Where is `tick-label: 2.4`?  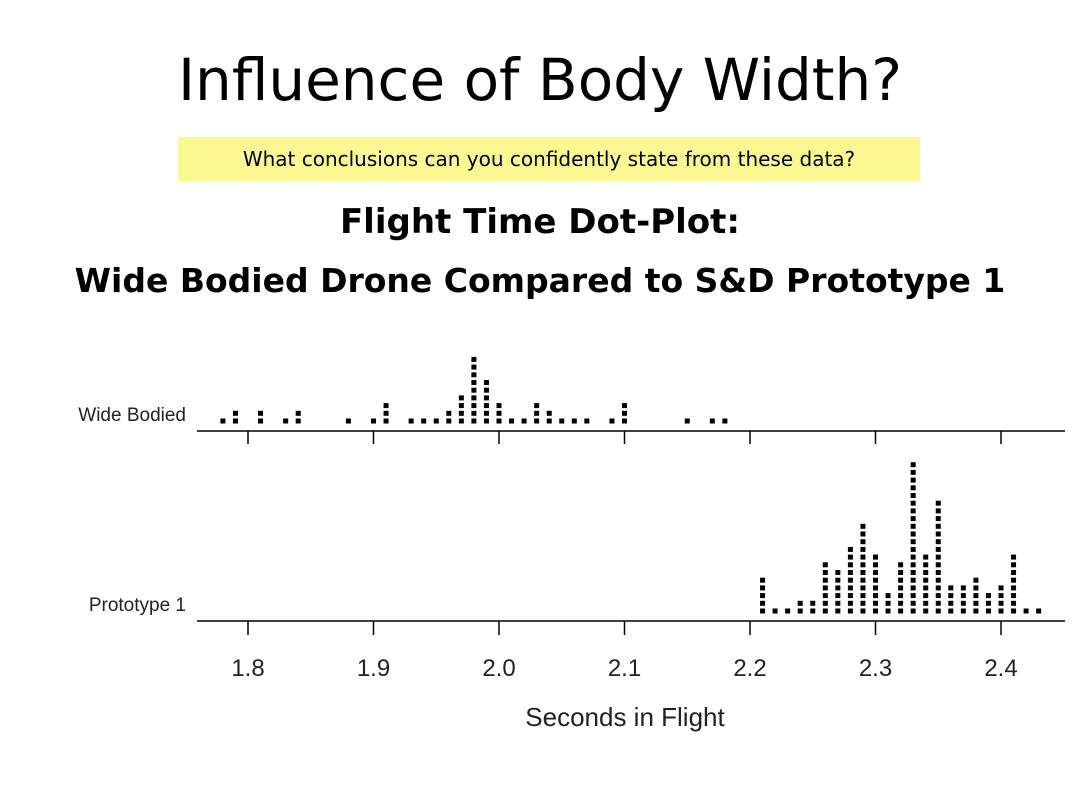 tick-label: 2.4 is located at coordinates (1000, 668).